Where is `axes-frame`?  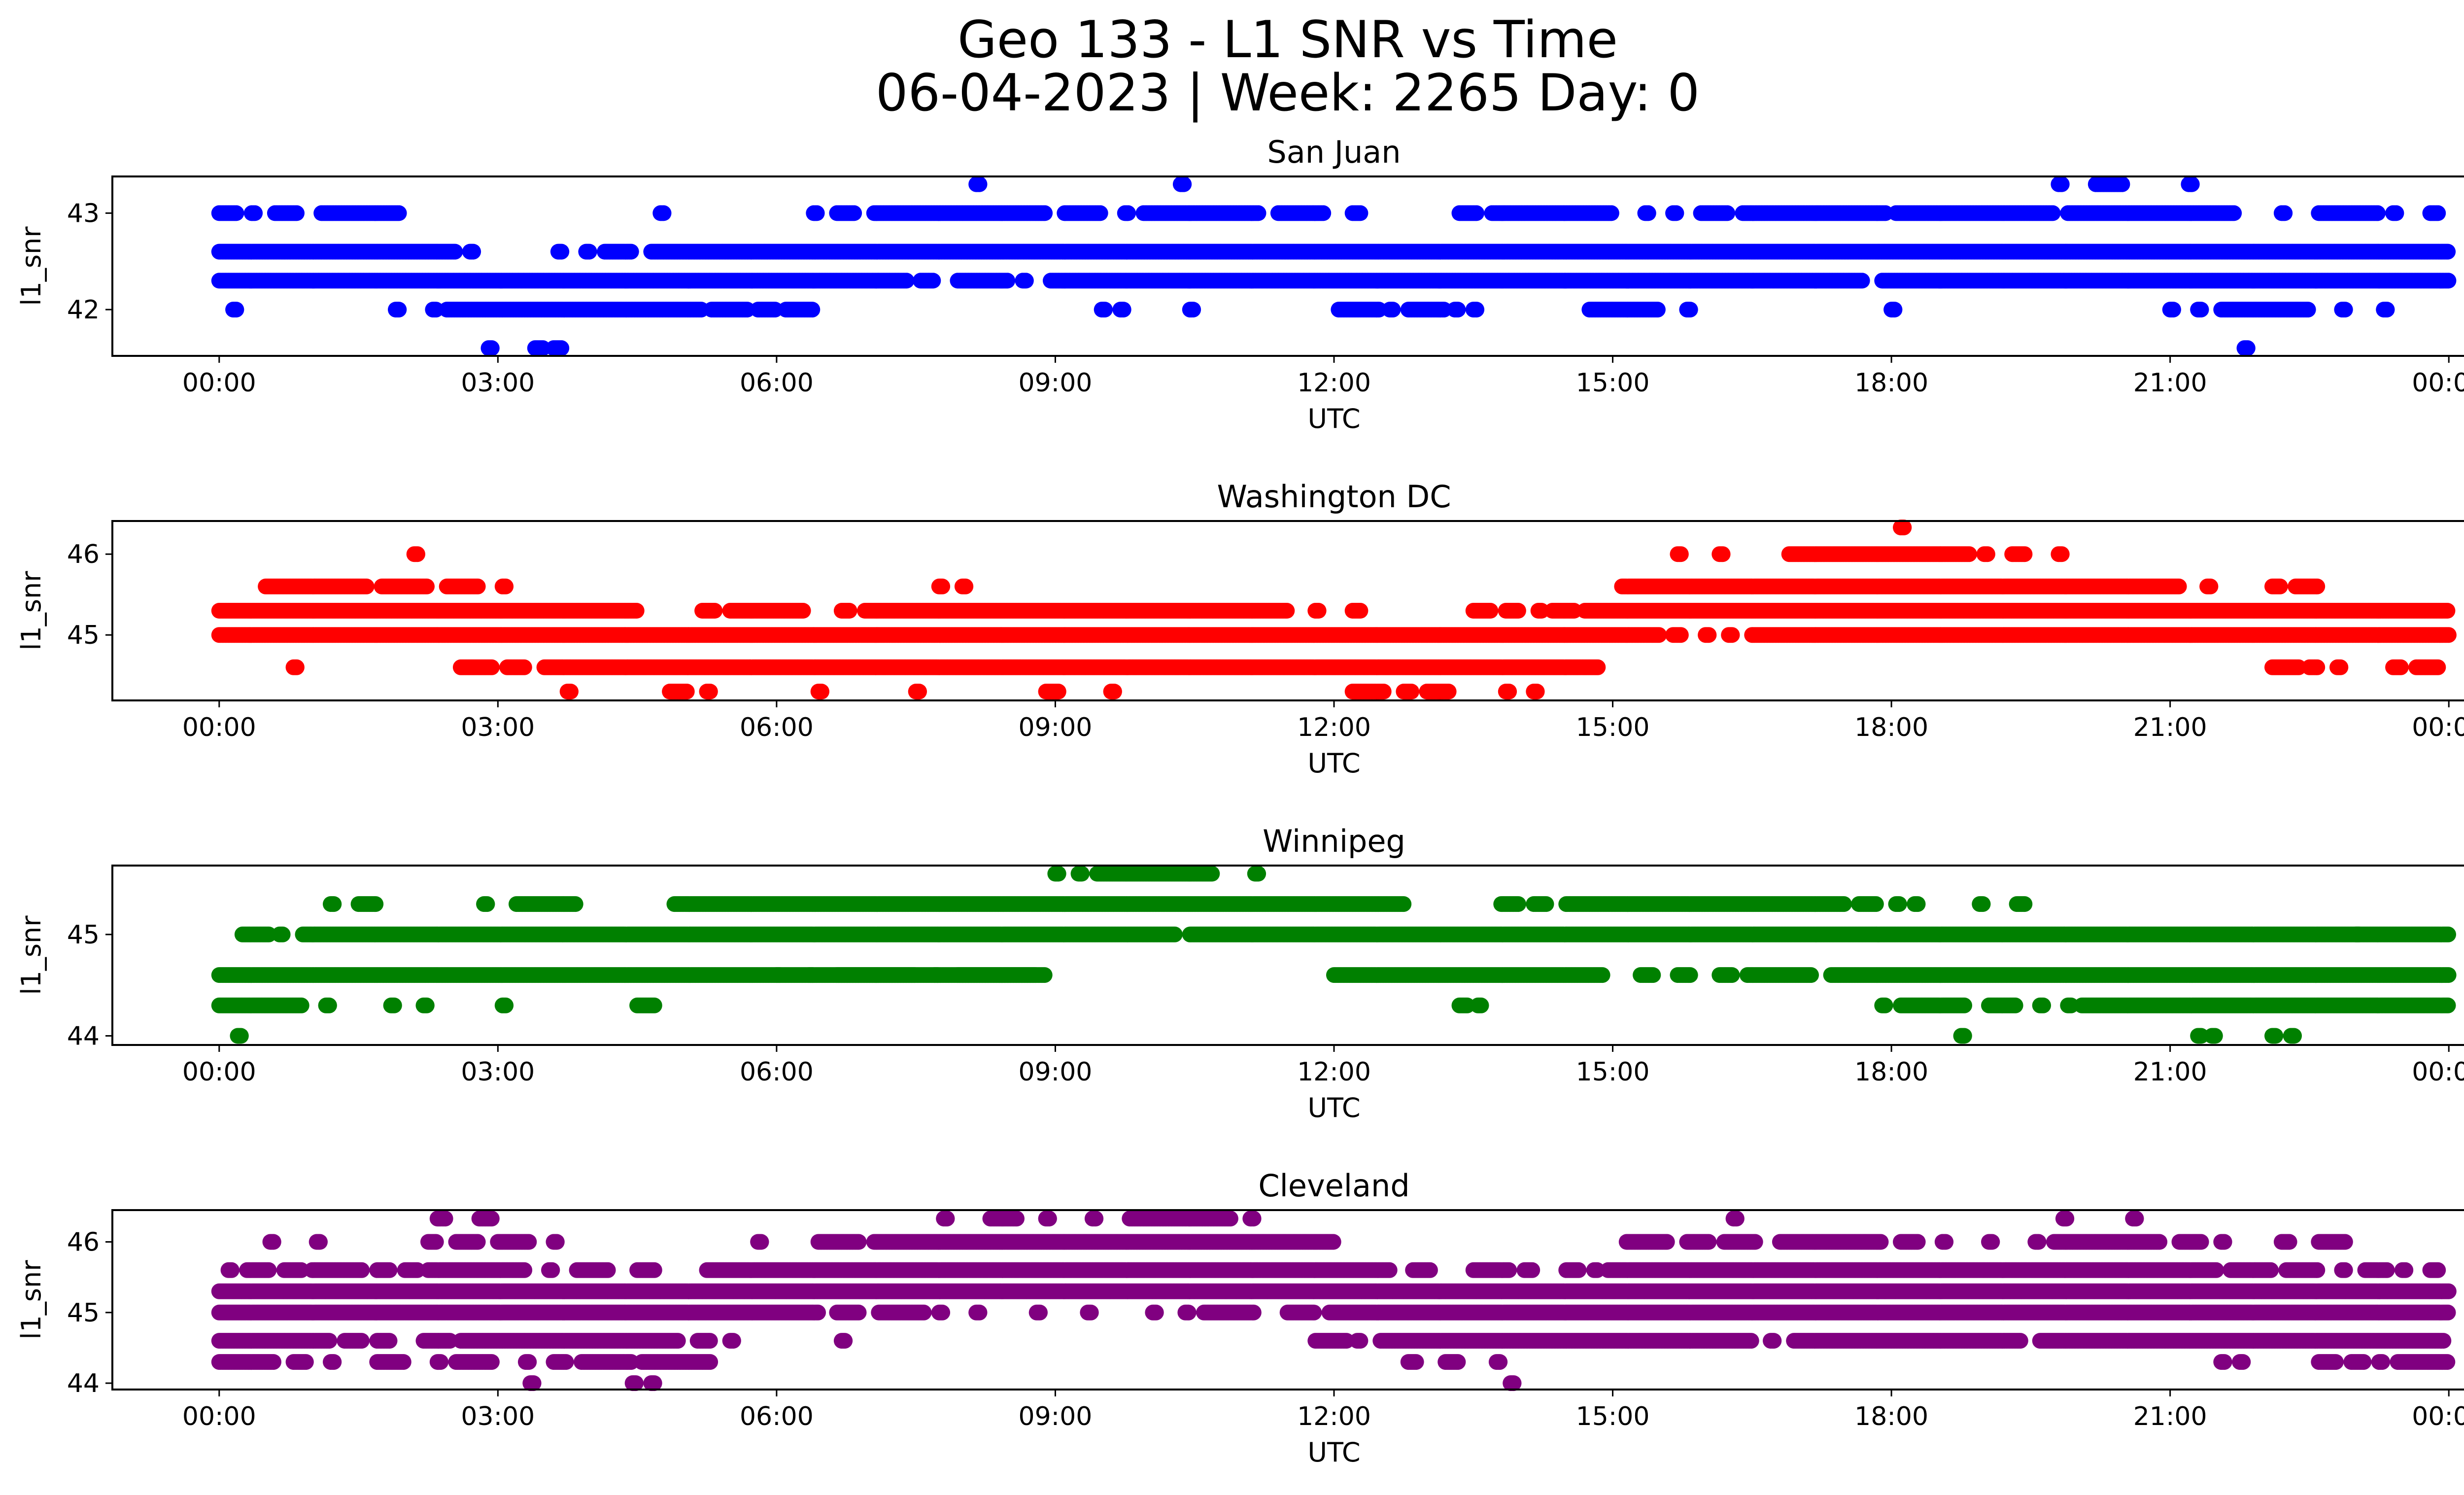 axes-frame is located at coordinates (1287, 266).